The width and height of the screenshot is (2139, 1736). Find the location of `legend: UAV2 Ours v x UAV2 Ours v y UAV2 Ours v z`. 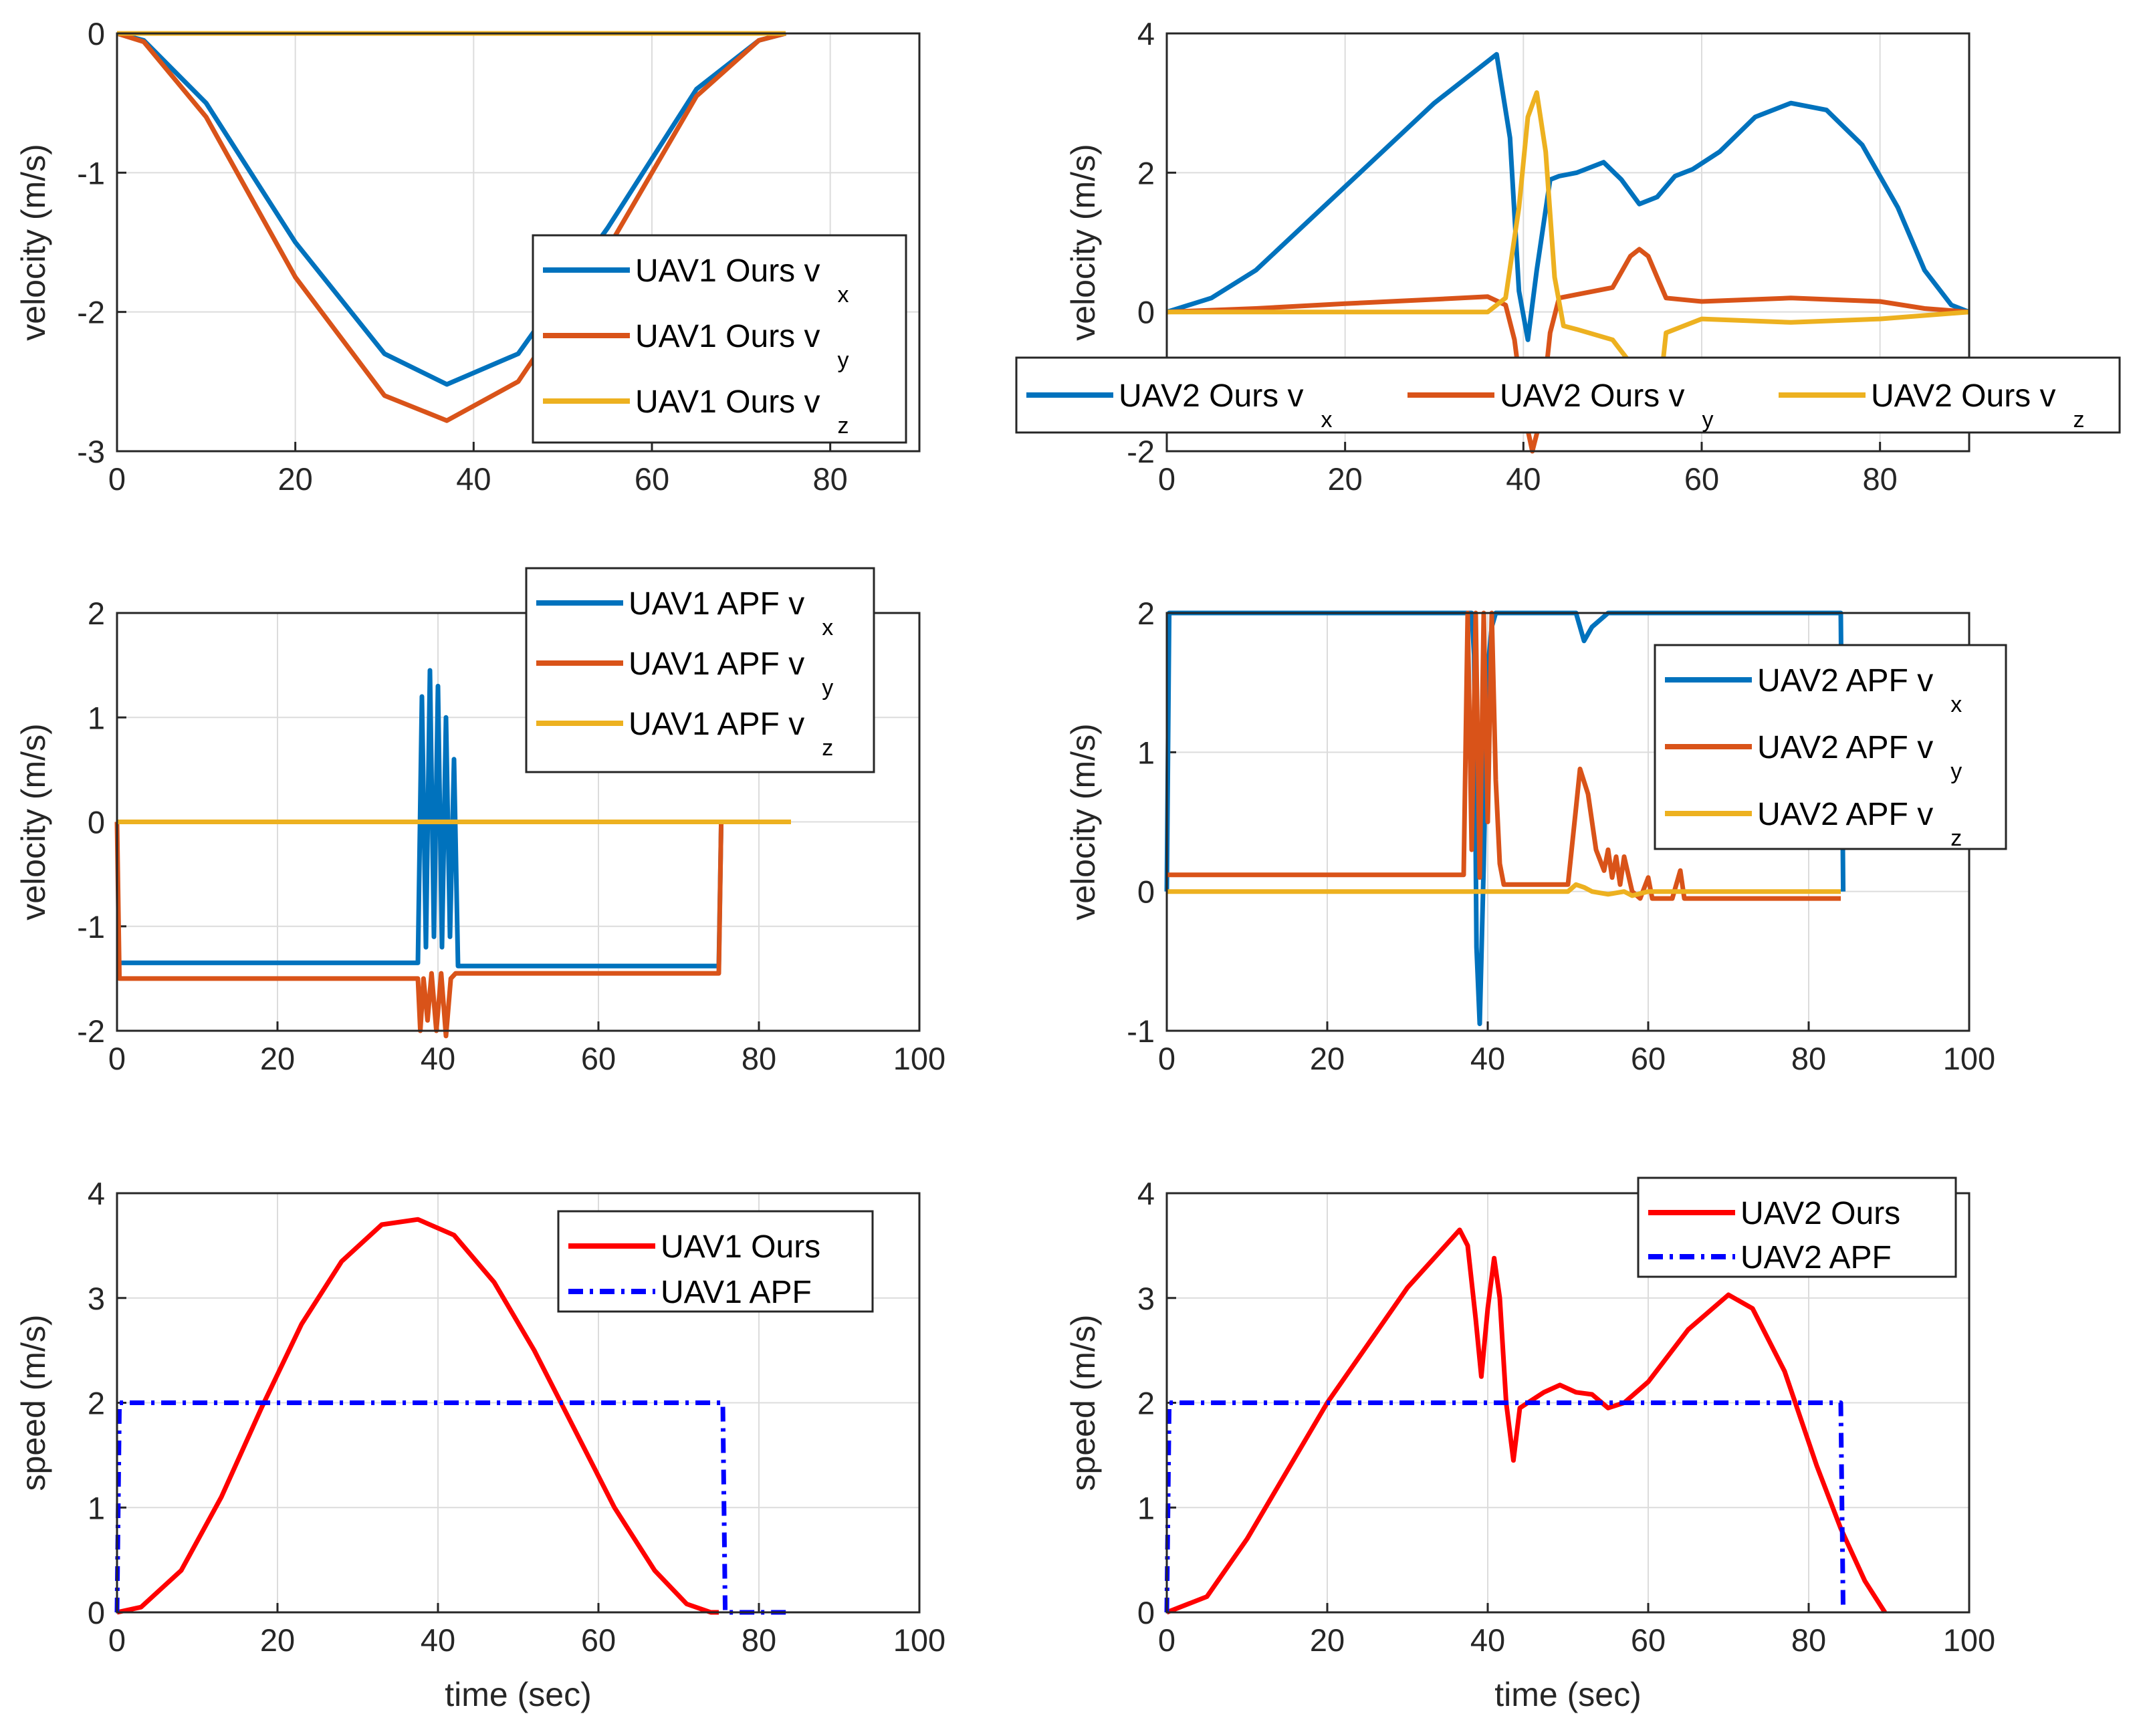

legend: UAV2 Ours v x UAV2 Ours v y UAV2 Ours v z is located at coordinates (1568, 395).